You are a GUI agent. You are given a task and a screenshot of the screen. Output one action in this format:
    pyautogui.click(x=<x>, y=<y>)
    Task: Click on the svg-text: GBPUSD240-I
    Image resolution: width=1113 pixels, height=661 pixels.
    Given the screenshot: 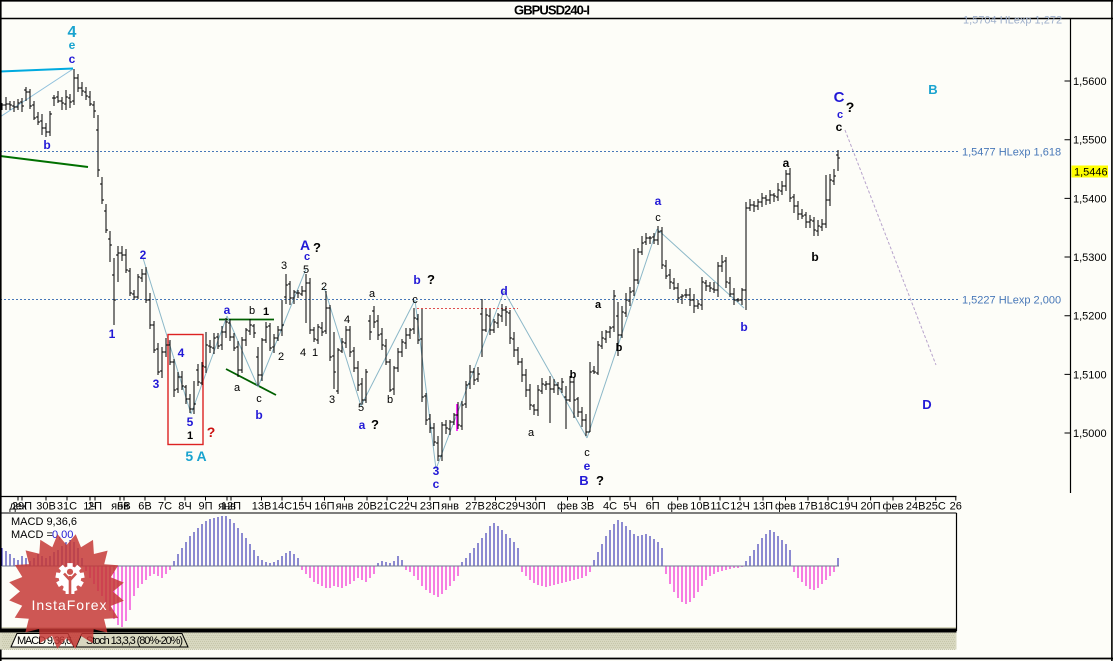 What is the action you would take?
    pyautogui.click(x=552, y=10)
    